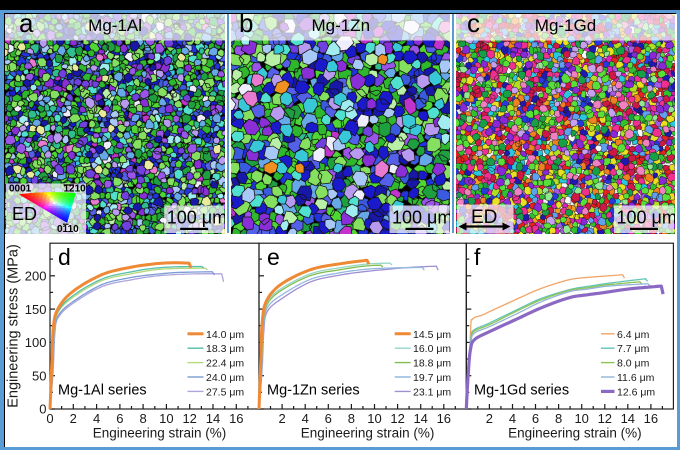  Describe the element at coordinates (64, 257) in the screenshot. I see `svg-text: d` at that location.